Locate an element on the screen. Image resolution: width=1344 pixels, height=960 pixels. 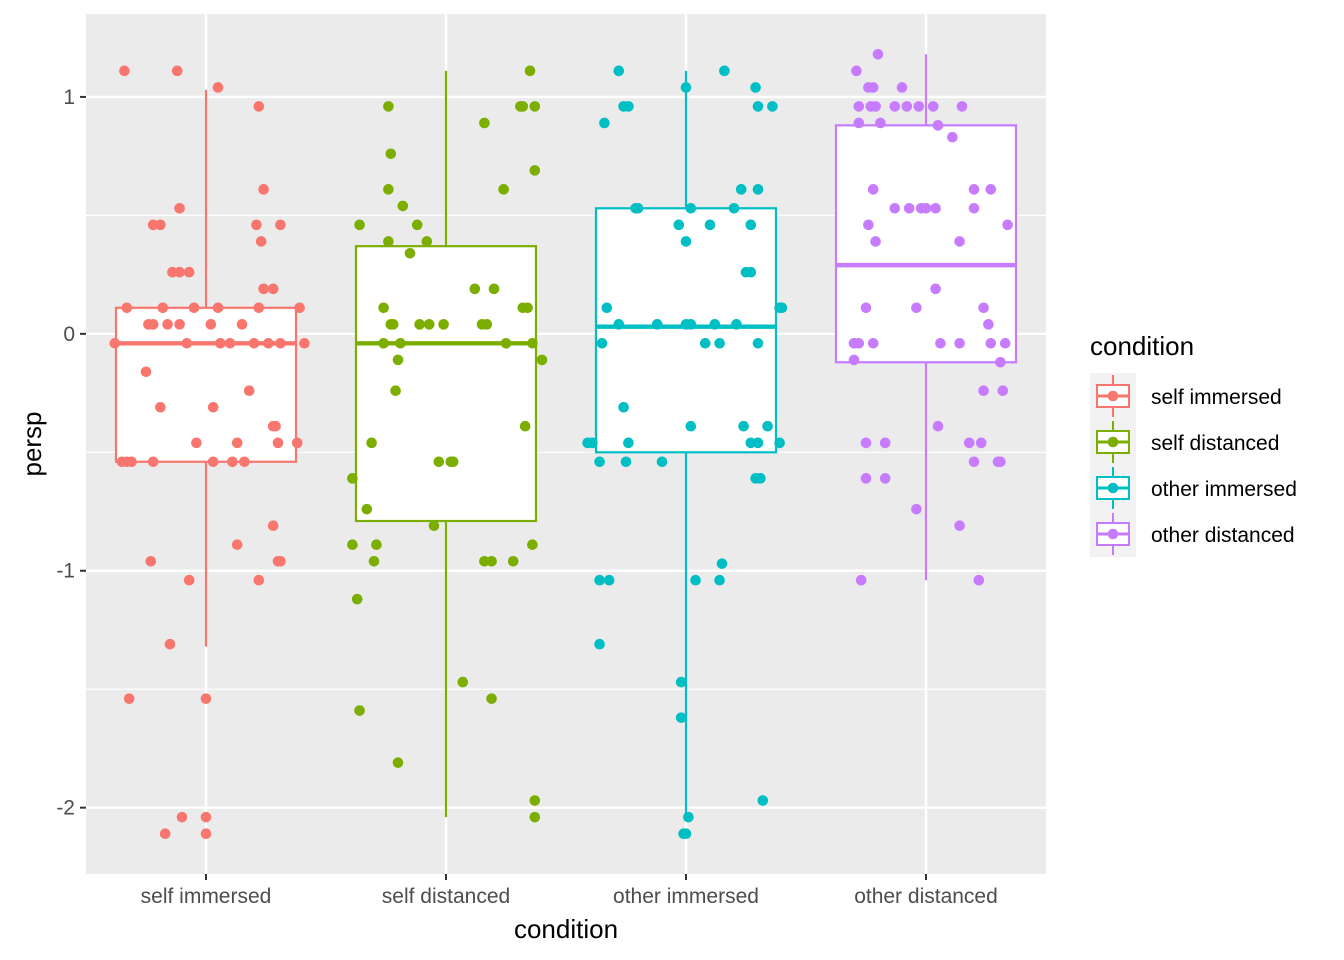
points-self-immersed is located at coordinates (209, 452).